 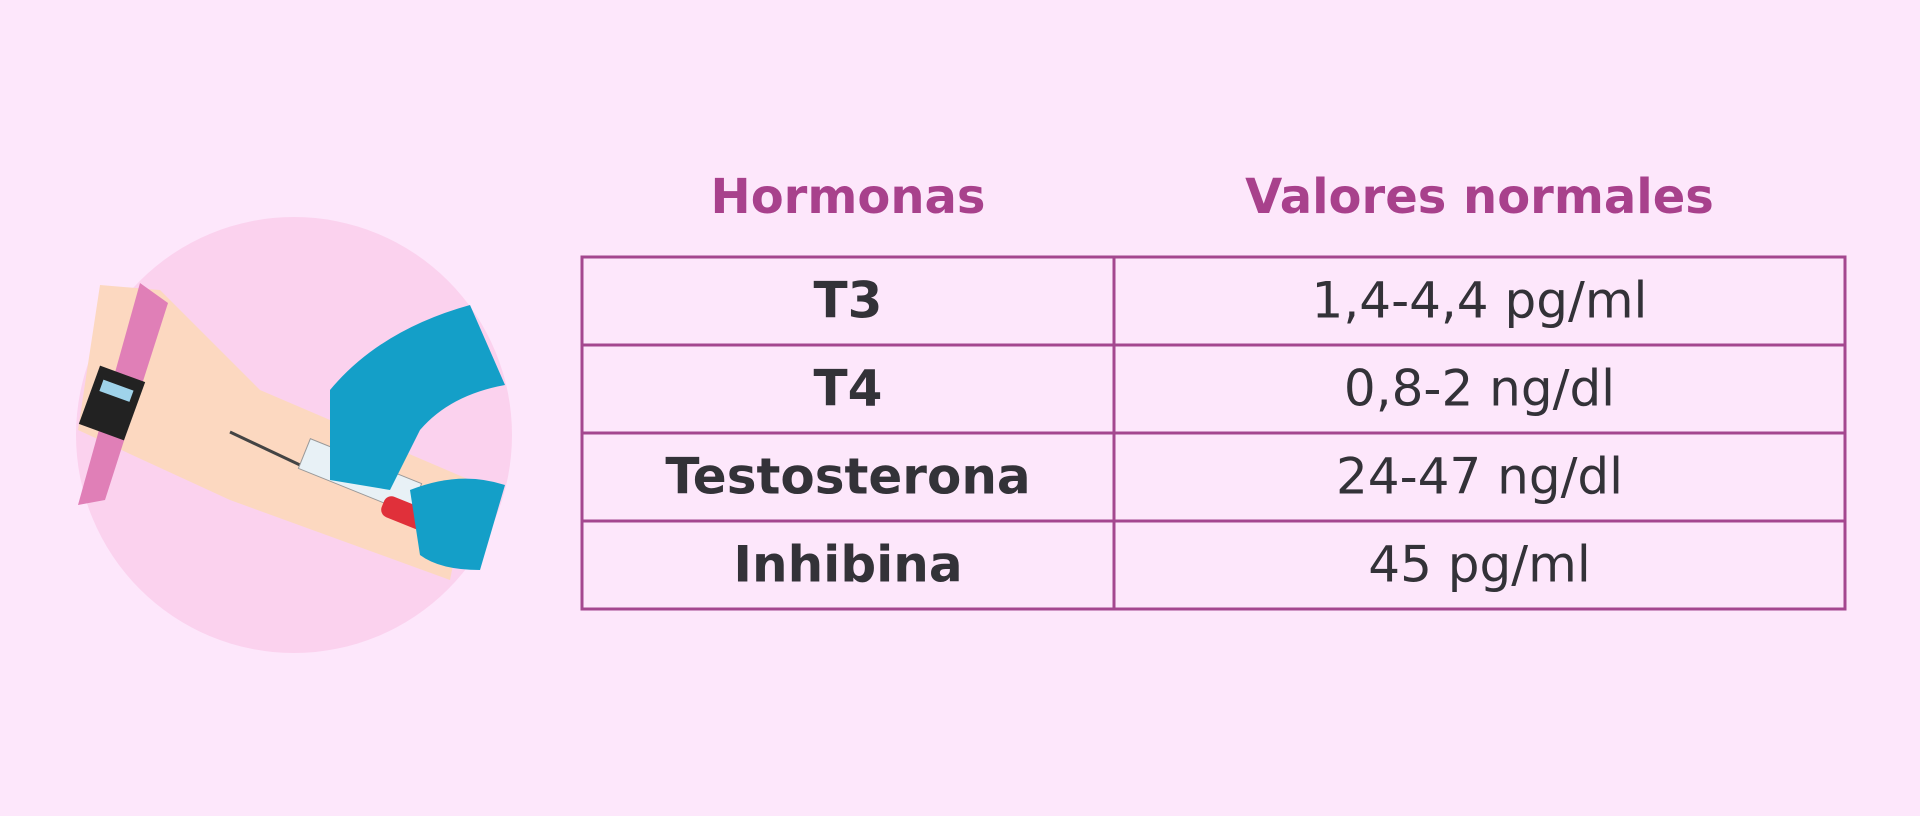 I want to click on hormone-cell: Testosterona, so click(x=847, y=477).